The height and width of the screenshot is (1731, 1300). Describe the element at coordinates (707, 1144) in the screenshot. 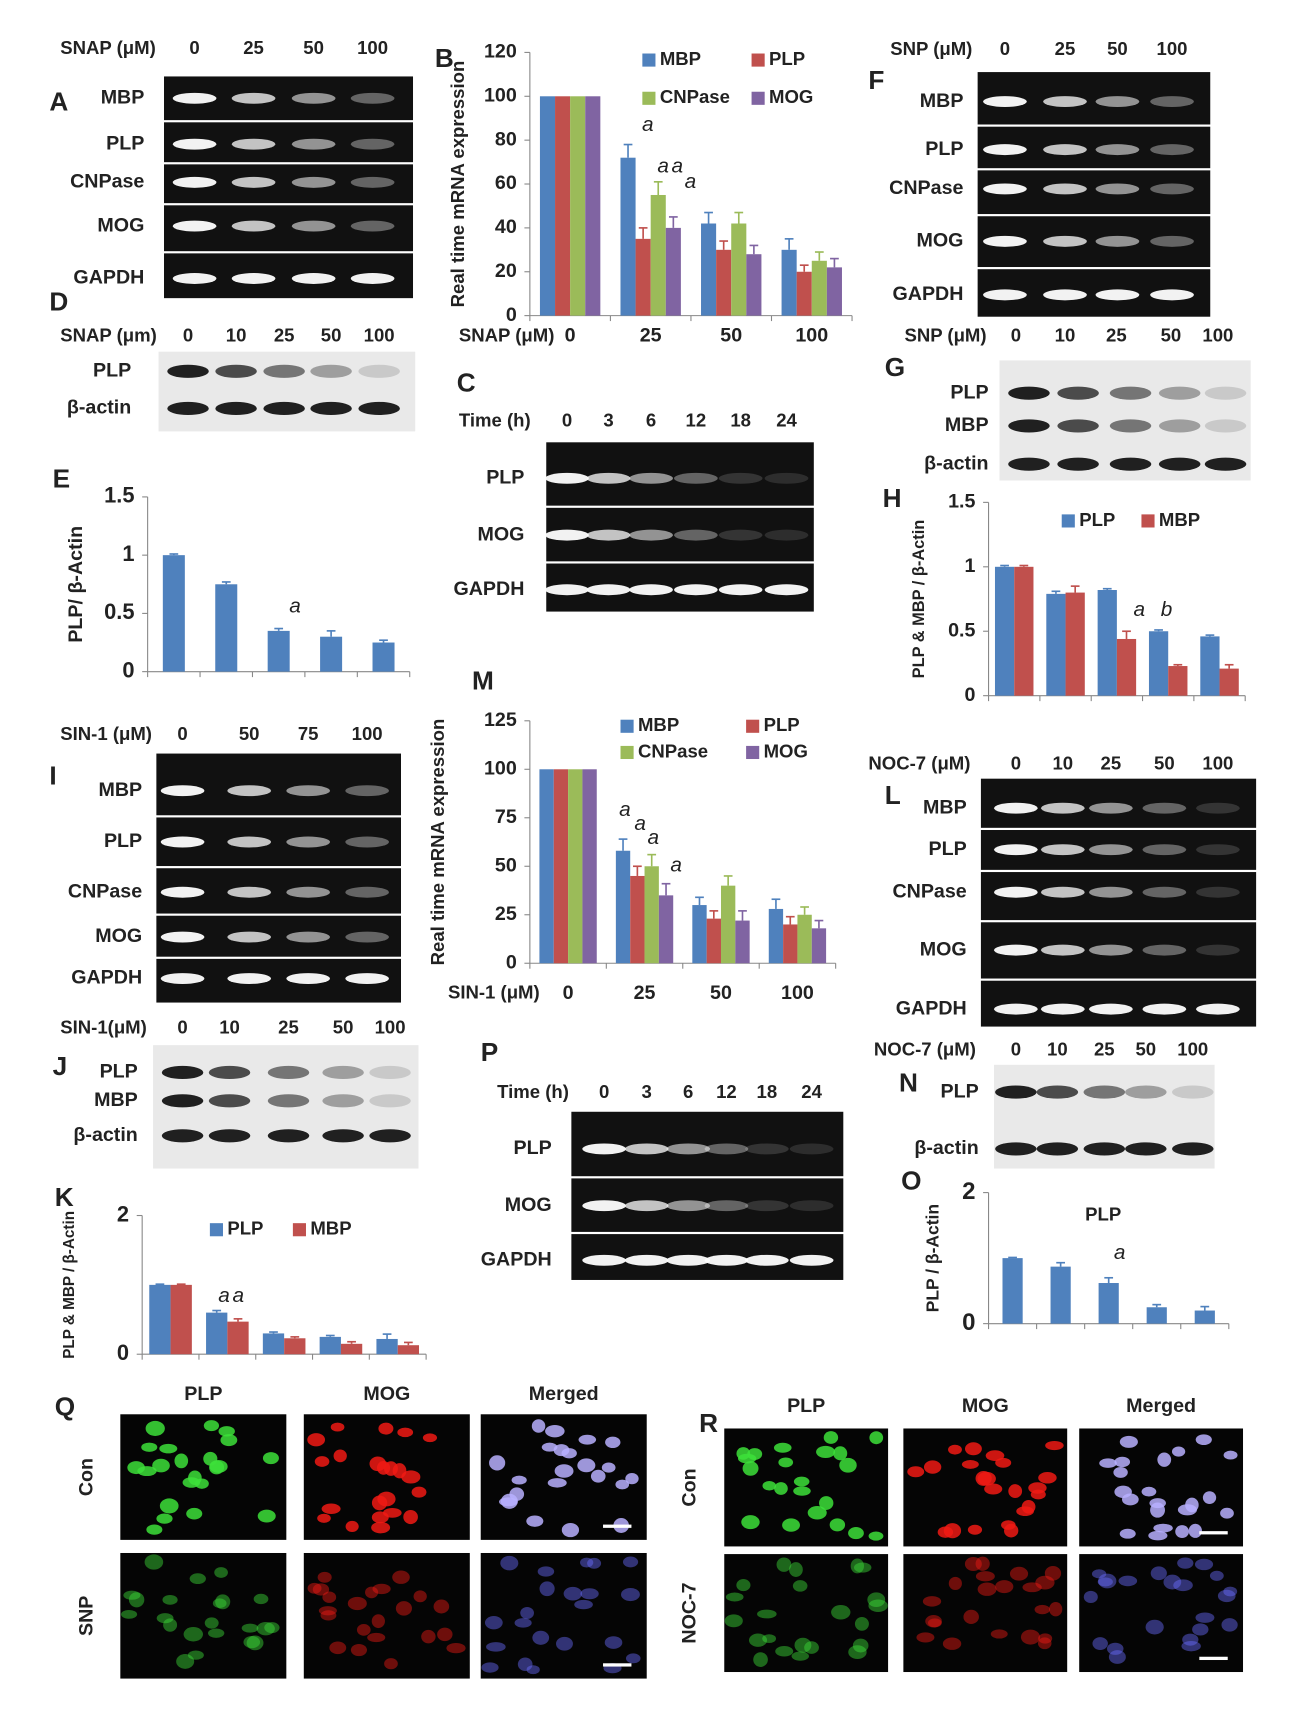

I see `gel-strip` at that location.